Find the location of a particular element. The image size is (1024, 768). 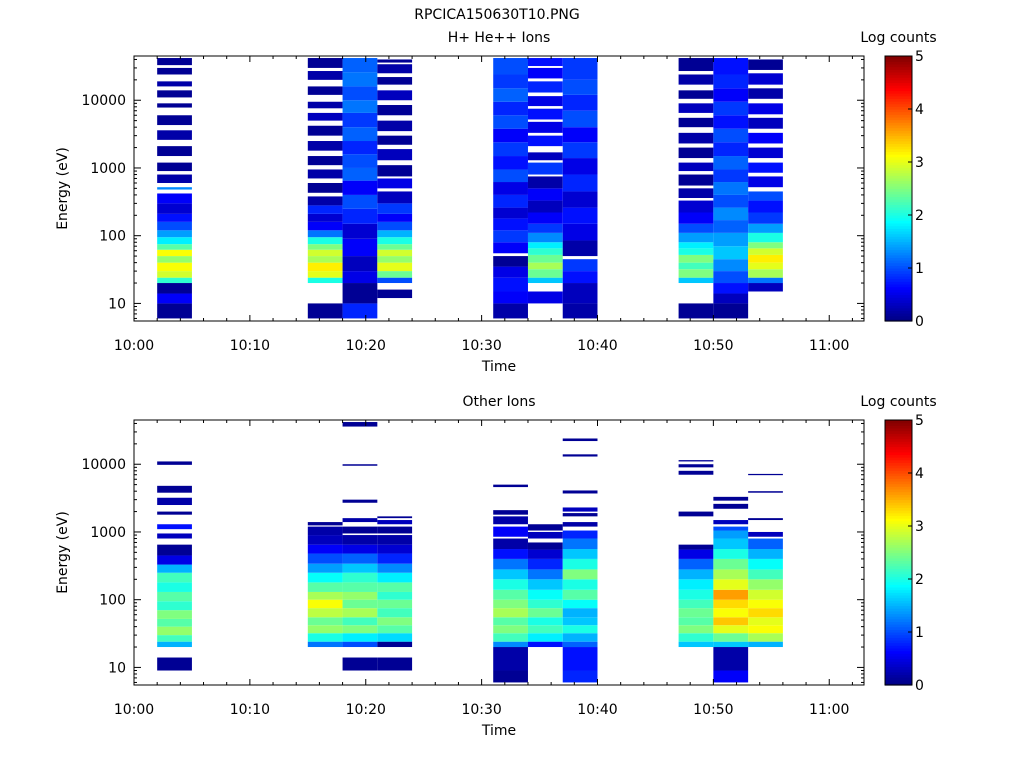

y-axis-label: Energy (eV) is located at coordinates (63, 552).